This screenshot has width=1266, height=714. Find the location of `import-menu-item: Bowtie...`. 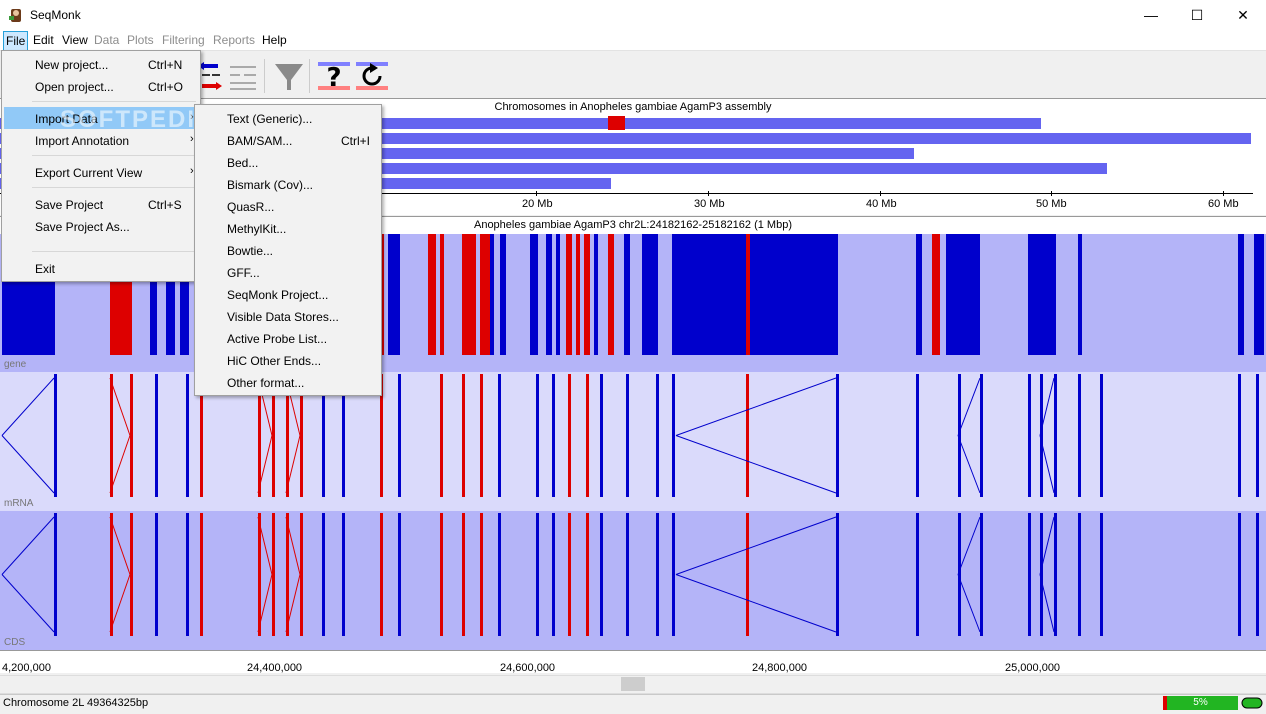

import-menu-item: Bowtie... is located at coordinates (250, 251).